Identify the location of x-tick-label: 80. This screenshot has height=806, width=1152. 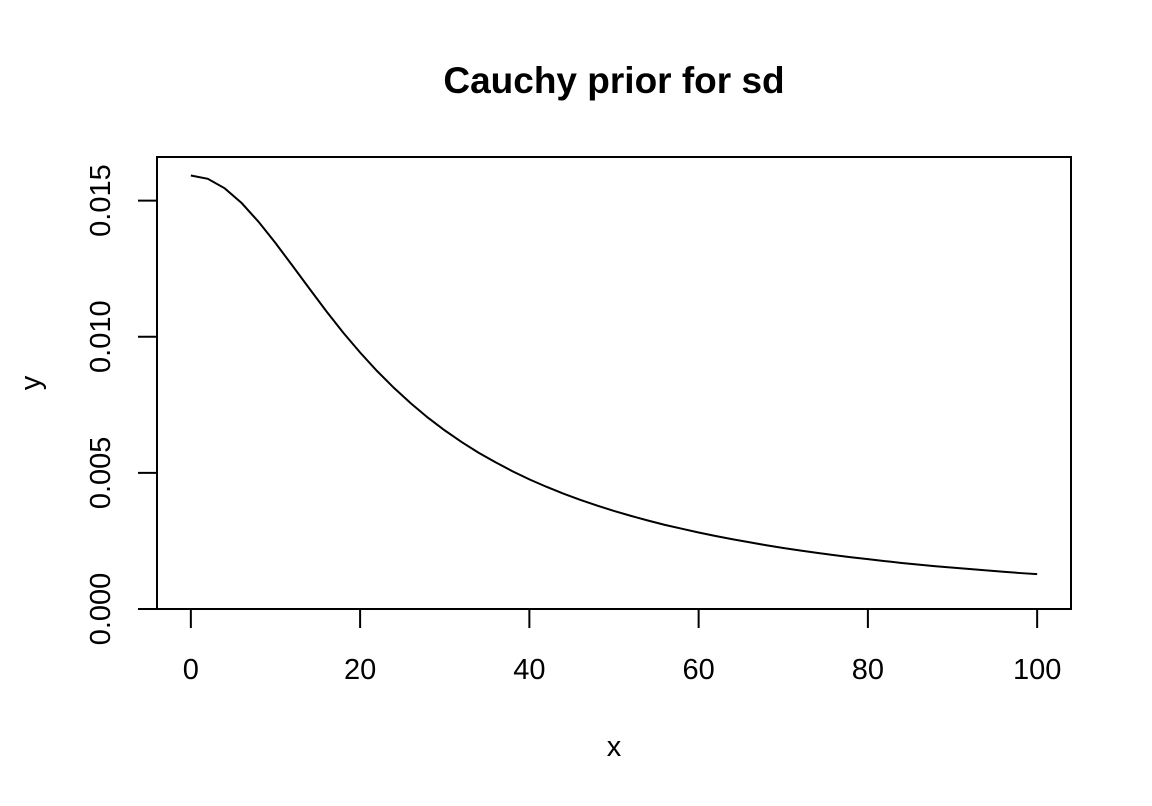
(868, 670).